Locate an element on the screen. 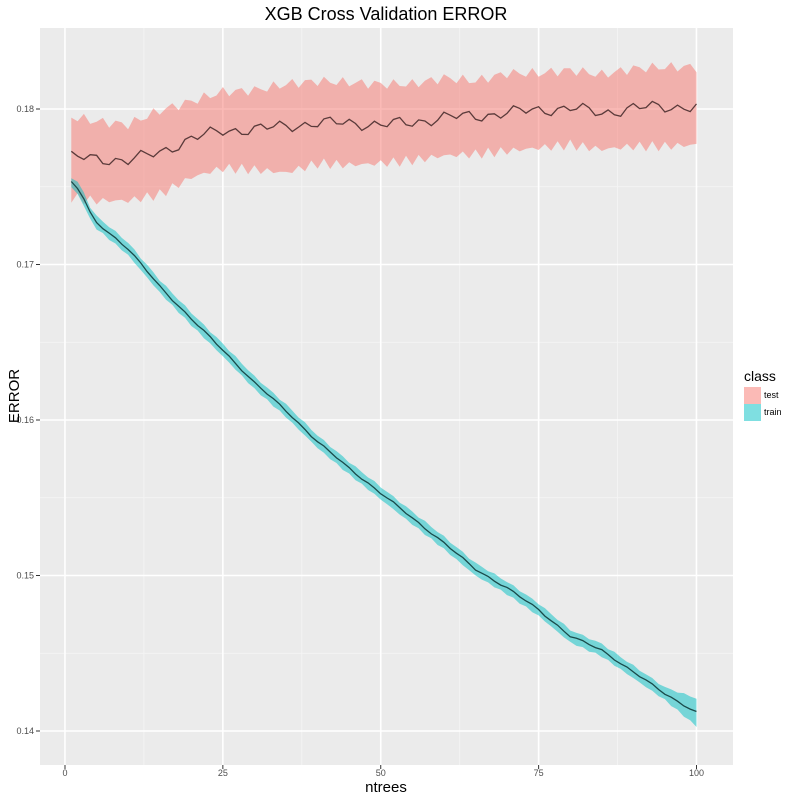 The width and height of the screenshot is (800, 800). x-axis: 0 25 50 75 100 is located at coordinates (383, 771).